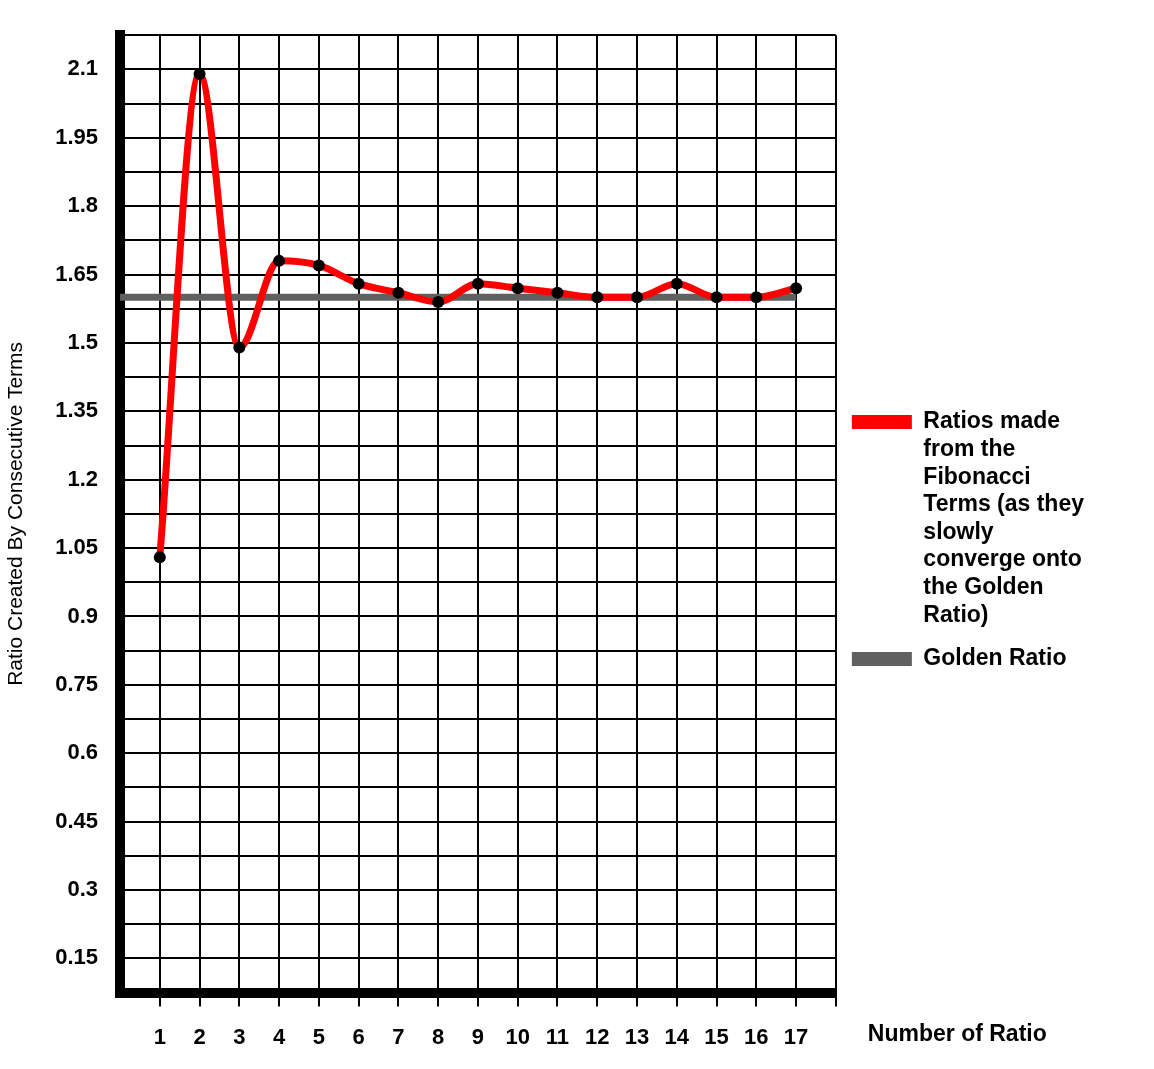  Describe the element at coordinates (83, 205) in the screenshot. I see `y-tick-label: 1.8` at that location.